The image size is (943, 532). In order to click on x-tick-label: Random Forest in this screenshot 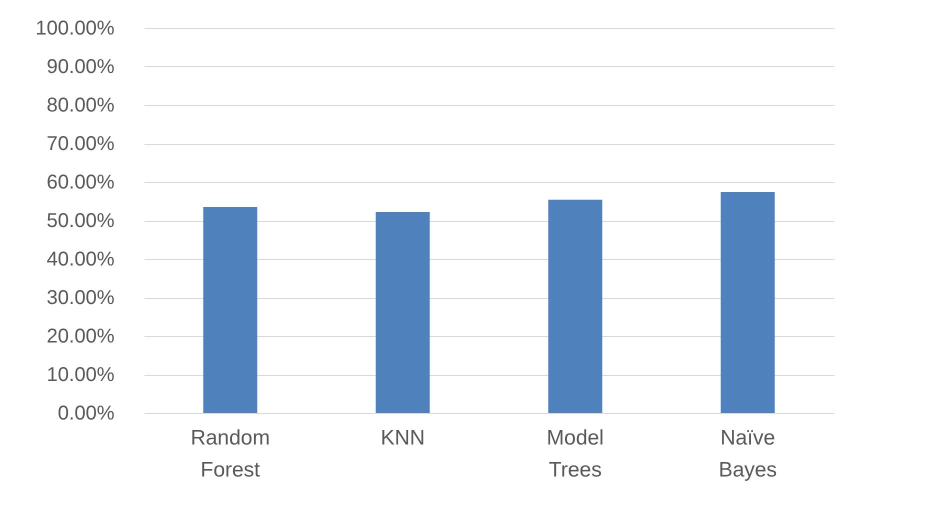, I will do `click(230, 454)`.